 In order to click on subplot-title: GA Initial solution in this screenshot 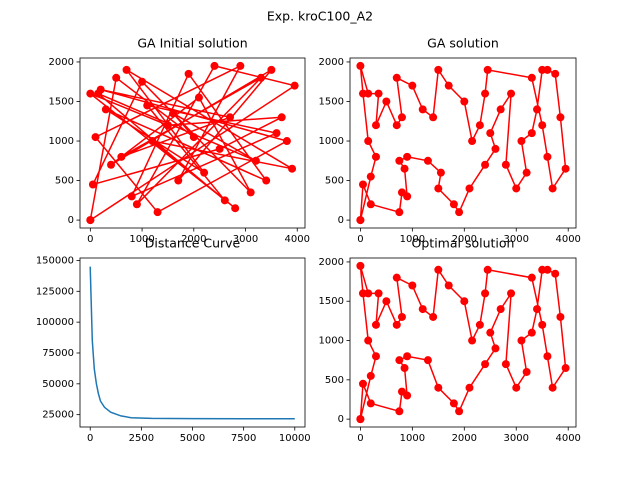, I will do `click(192, 43)`.